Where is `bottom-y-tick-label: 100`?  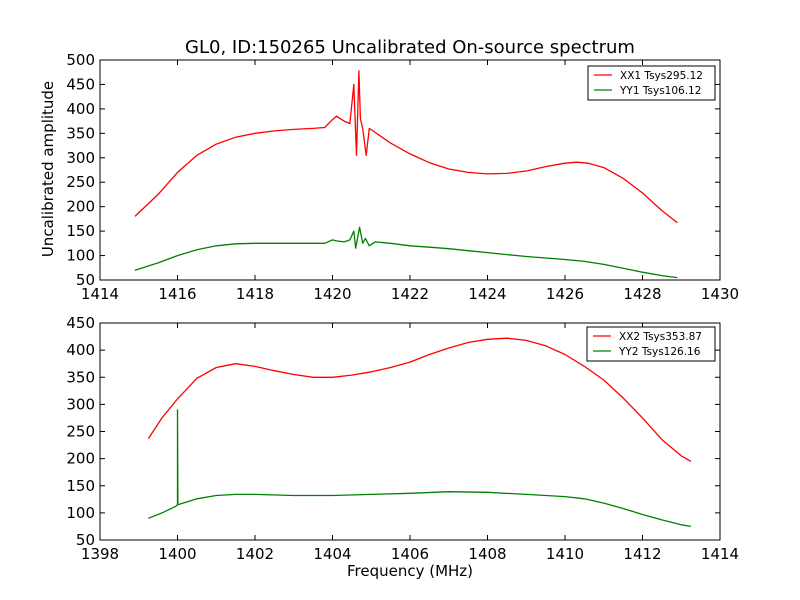 bottom-y-tick-label: 100 is located at coordinates (80, 513).